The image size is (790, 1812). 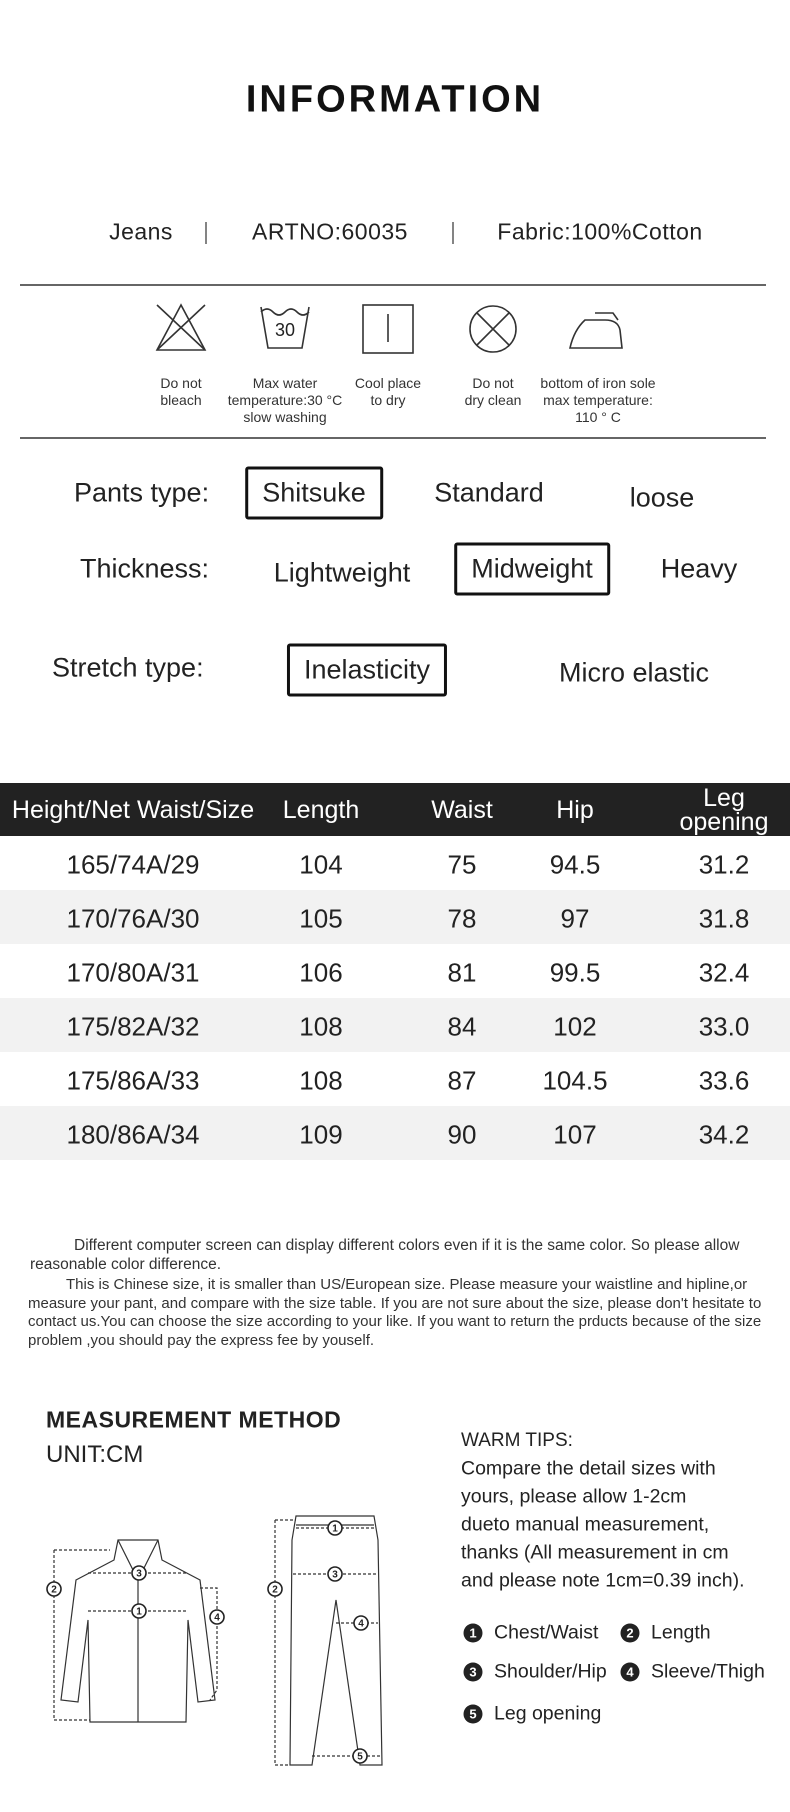 I want to click on tip: and please note 1cm=0.39 inch)., so click(x=603, y=1580).